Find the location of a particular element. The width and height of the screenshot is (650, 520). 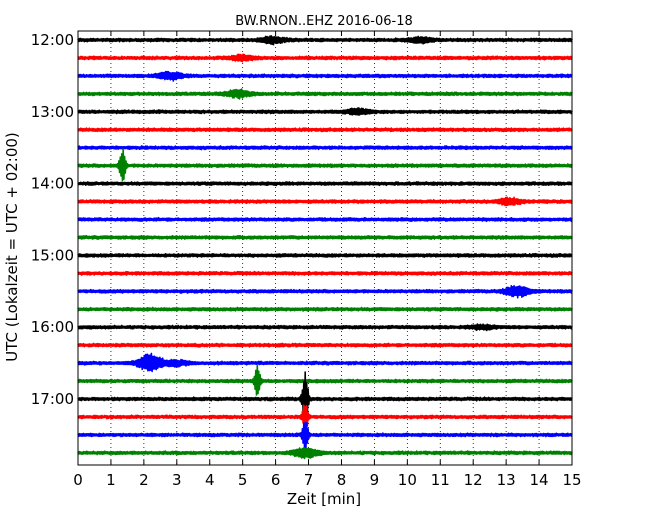

x-tick-label: 9 is located at coordinates (375, 480).